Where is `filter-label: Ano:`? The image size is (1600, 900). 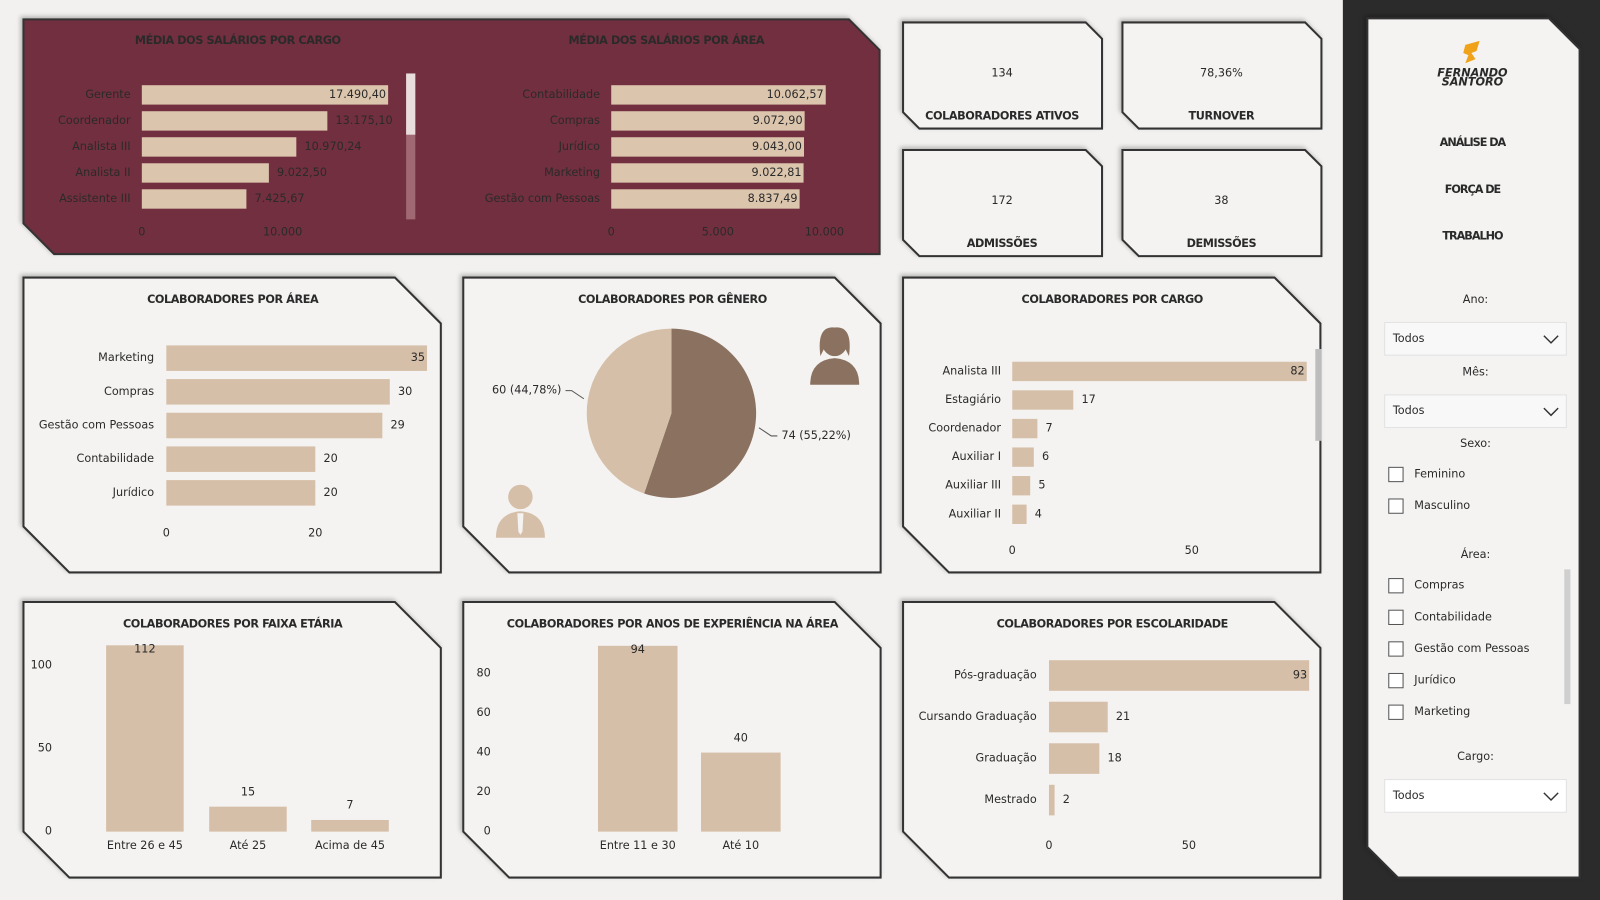
filter-label: Ano: is located at coordinates (1475, 299).